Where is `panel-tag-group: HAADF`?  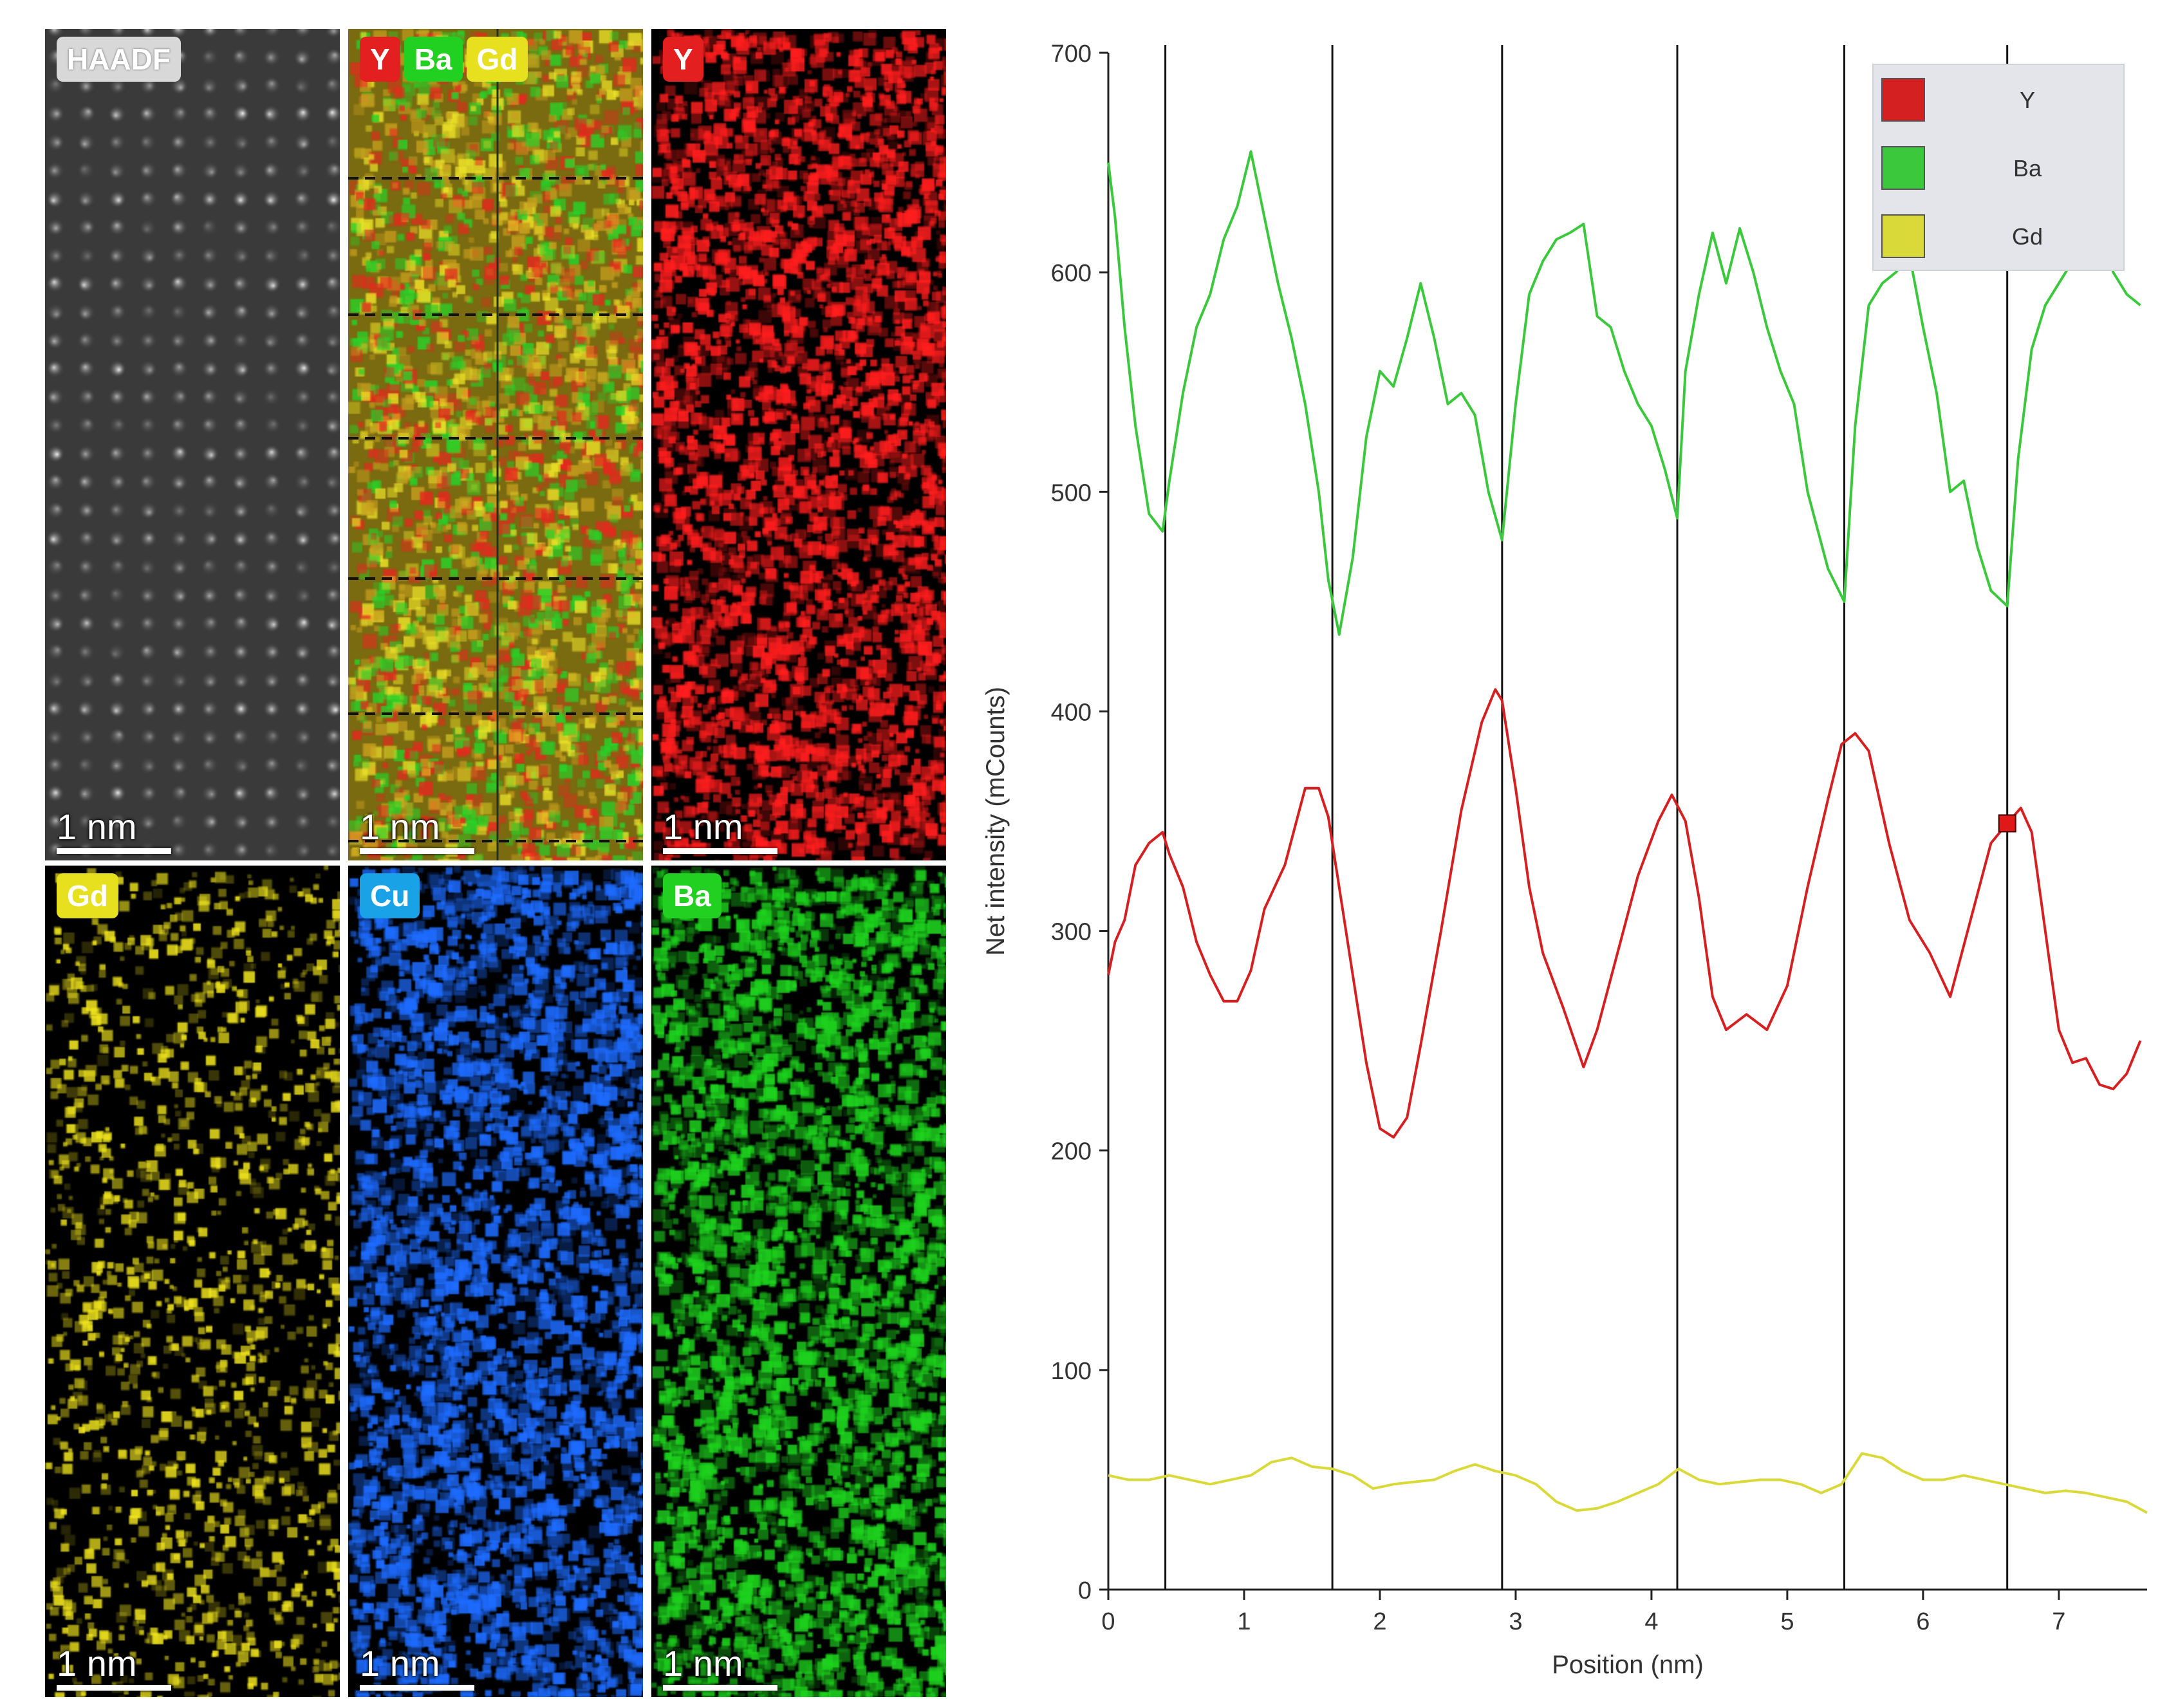 panel-tag-group: HAADF is located at coordinates (119, 59).